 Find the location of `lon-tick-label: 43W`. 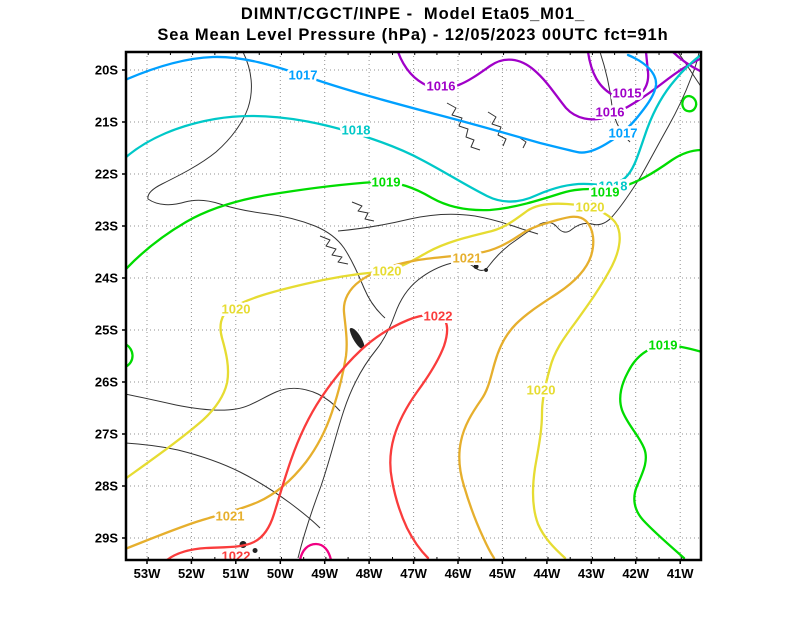

lon-tick-label: 43W is located at coordinates (591, 573).